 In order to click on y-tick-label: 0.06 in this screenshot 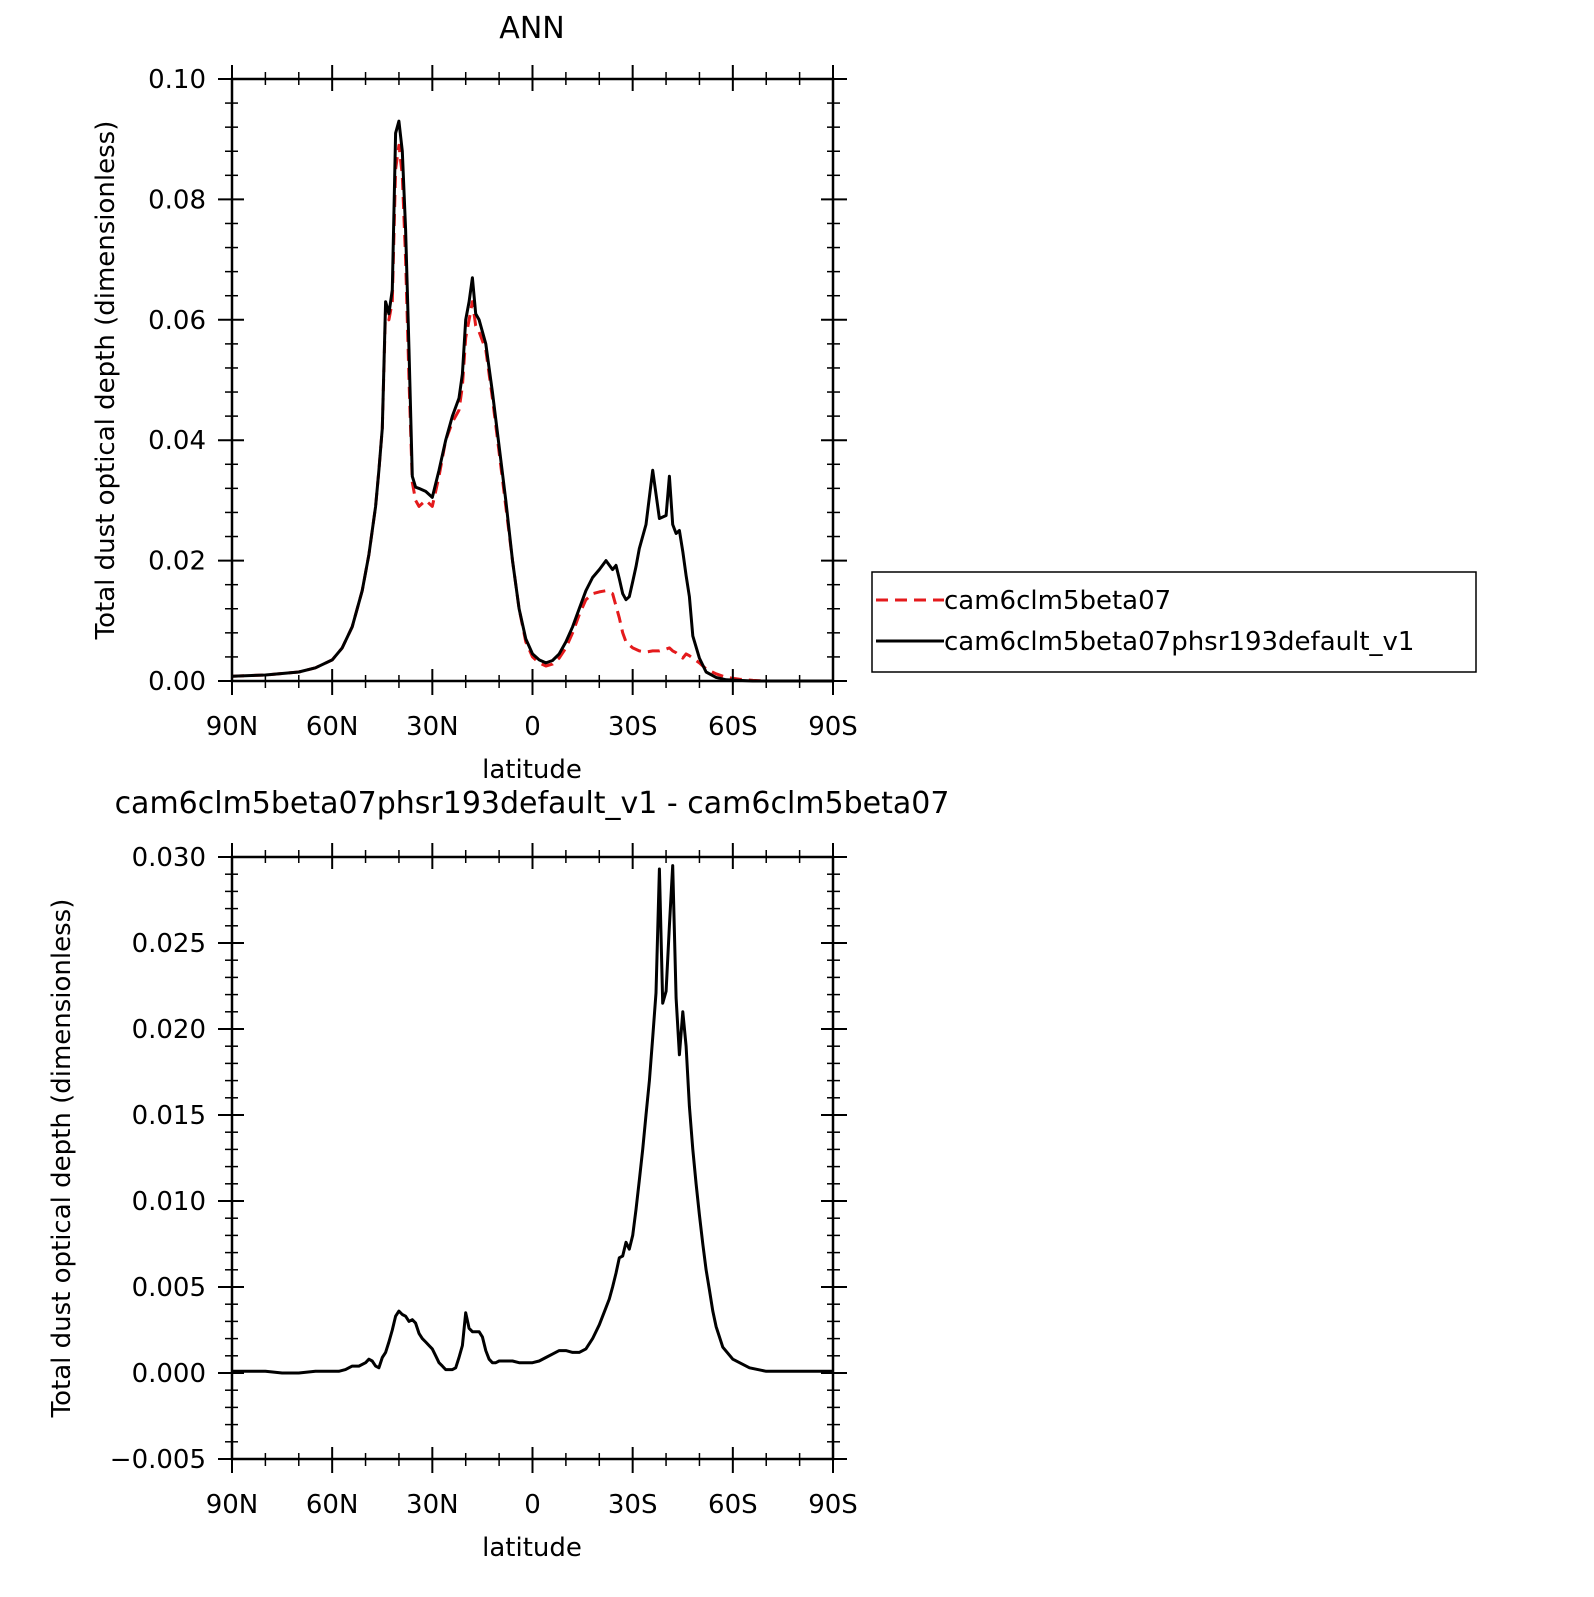, I will do `click(177, 321)`.